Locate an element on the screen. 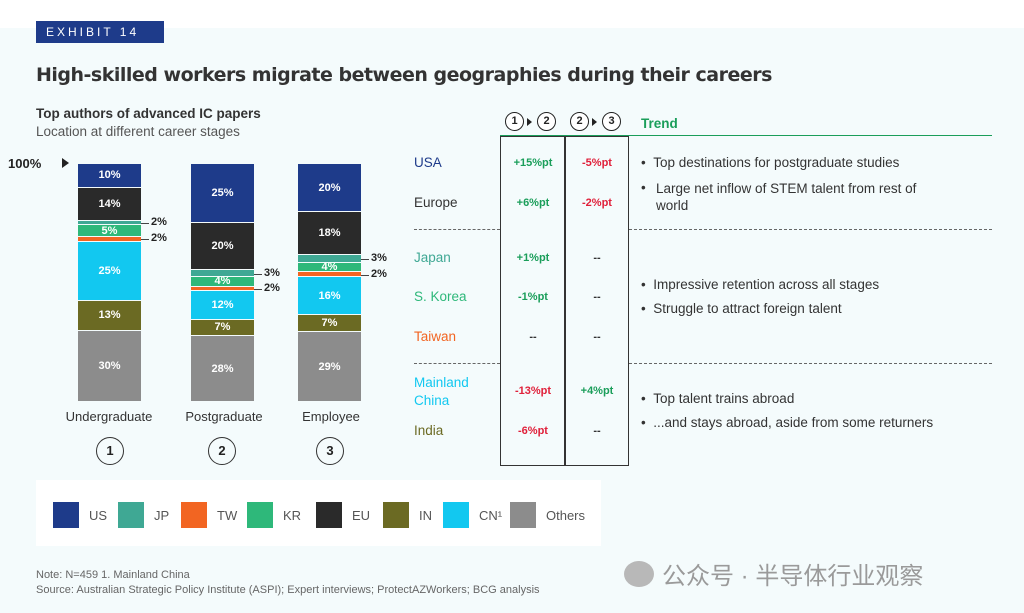 The height and width of the screenshot is (613, 1024). legend-item-us: US is located at coordinates (80, 515).